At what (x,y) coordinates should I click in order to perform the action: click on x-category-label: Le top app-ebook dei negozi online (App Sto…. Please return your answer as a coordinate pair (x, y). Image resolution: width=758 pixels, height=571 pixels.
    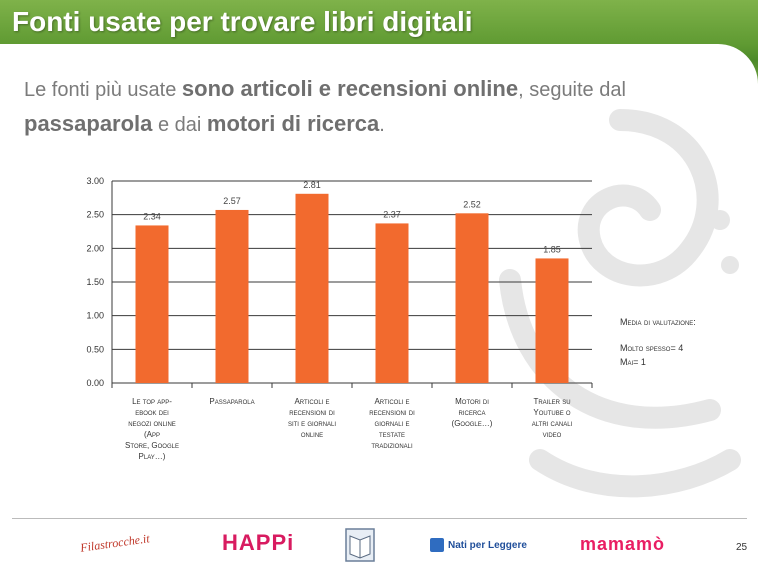
    Looking at the image, I should click on (152, 429).